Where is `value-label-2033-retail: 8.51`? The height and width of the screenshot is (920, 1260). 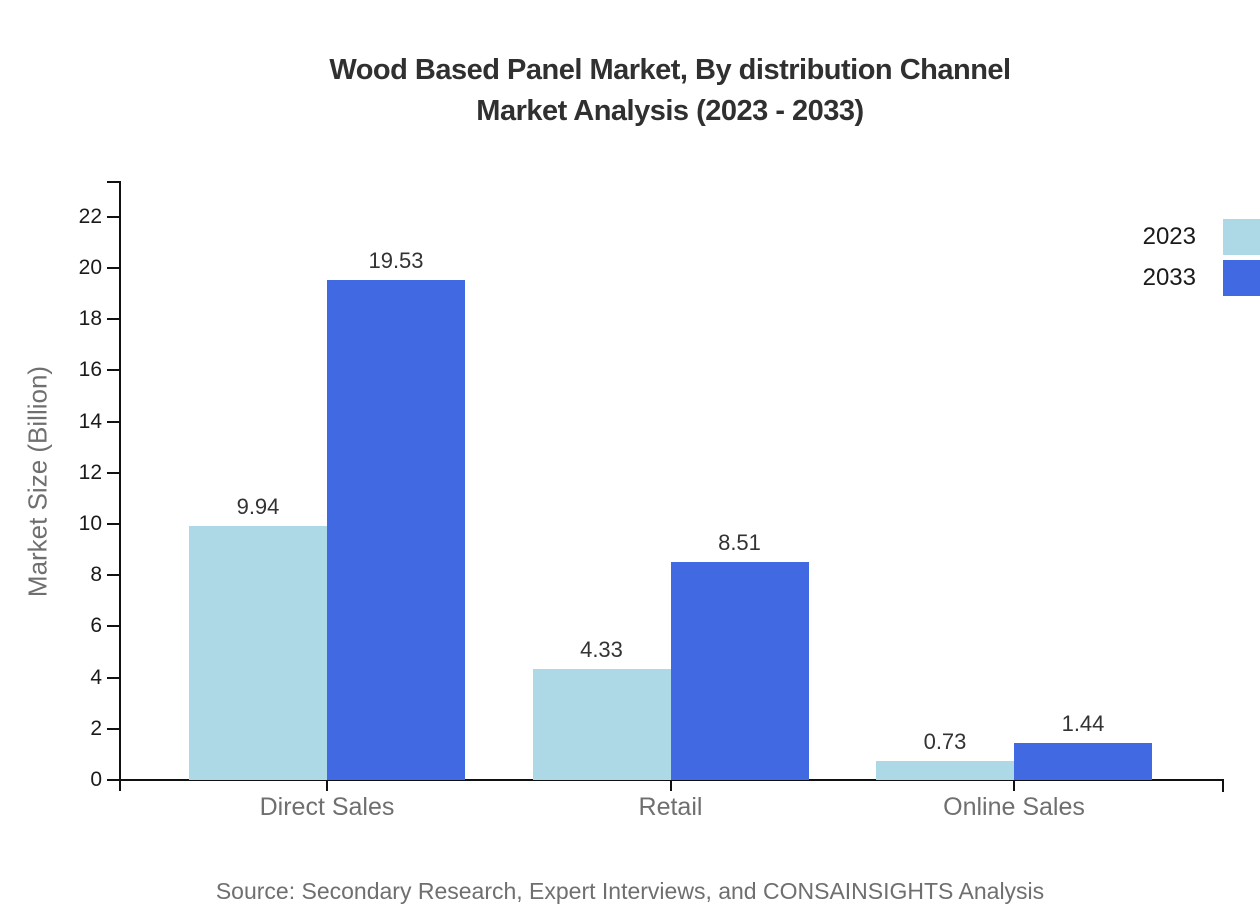 value-label-2033-retail: 8.51 is located at coordinates (739, 543).